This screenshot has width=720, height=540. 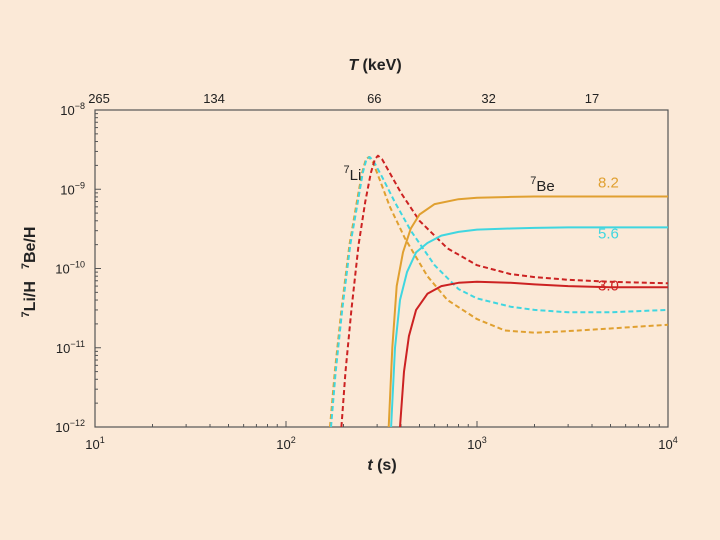 What do you see at coordinates (214, 98) in the screenshot?
I see `top-tick-label: 134` at bounding box center [214, 98].